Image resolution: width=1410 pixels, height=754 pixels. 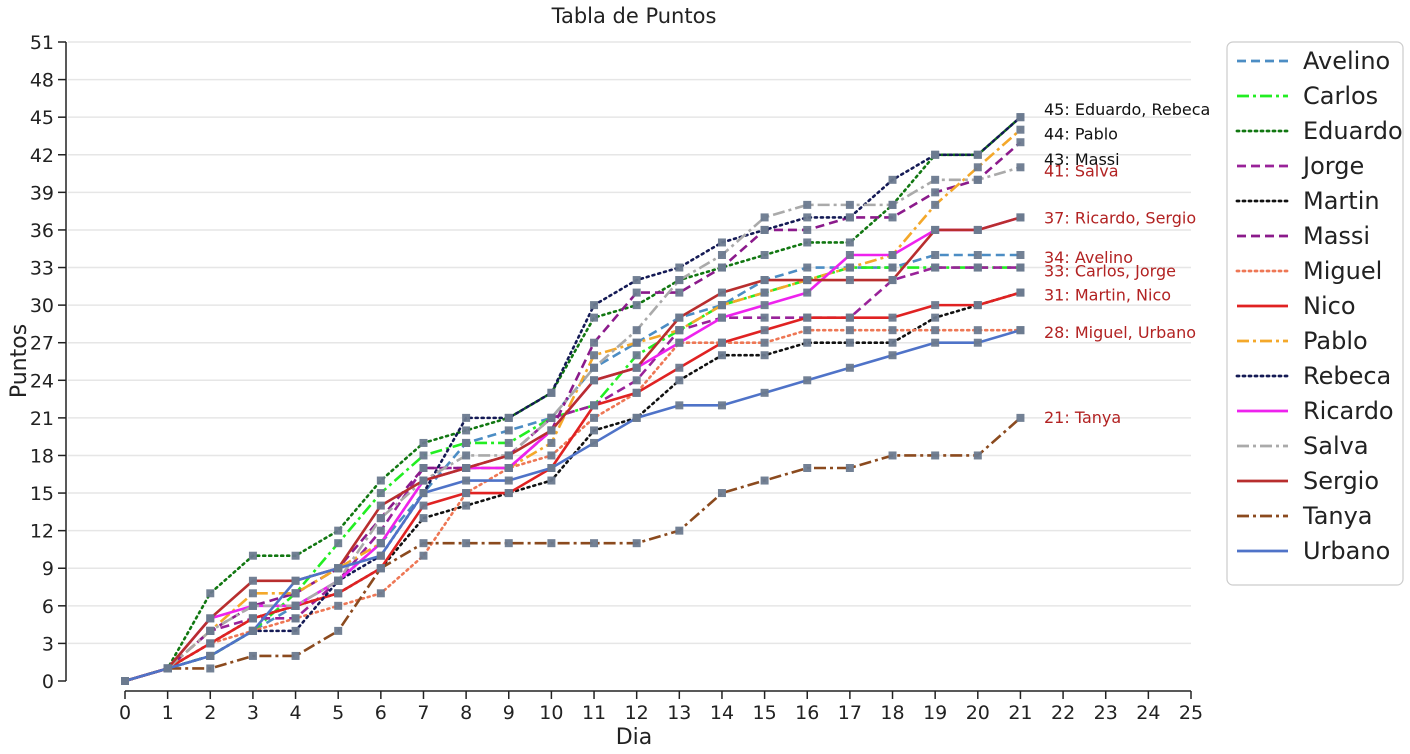 I want to click on legend-label-urbano: Urbano, so click(x=1346, y=551).